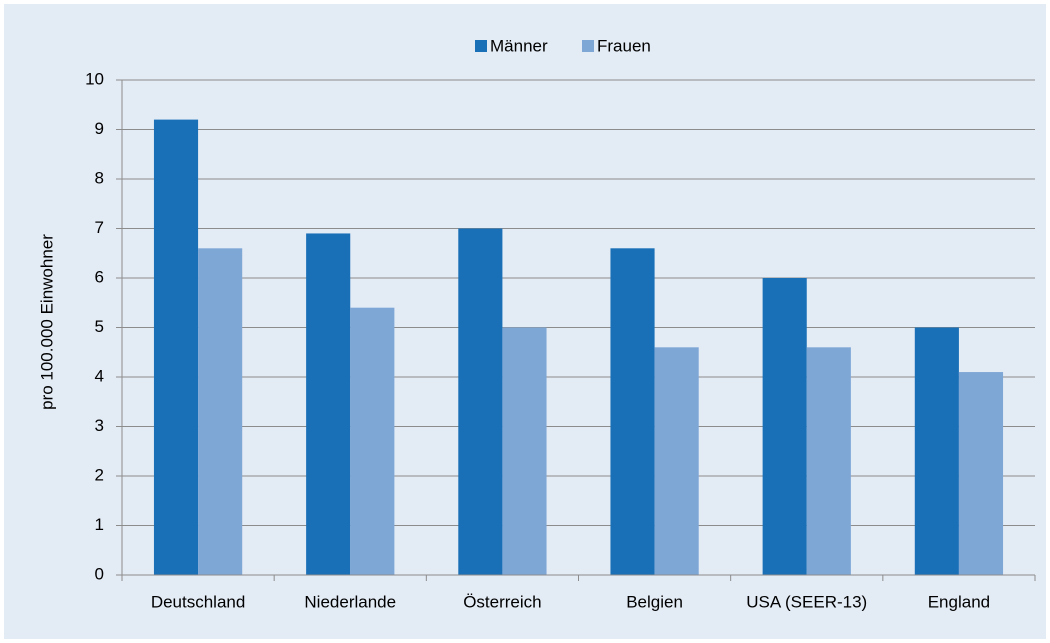 The height and width of the screenshot is (643, 1050). What do you see at coordinates (99, 524) in the screenshot?
I see `y-tick-label: 1` at bounding box center [99, 524].